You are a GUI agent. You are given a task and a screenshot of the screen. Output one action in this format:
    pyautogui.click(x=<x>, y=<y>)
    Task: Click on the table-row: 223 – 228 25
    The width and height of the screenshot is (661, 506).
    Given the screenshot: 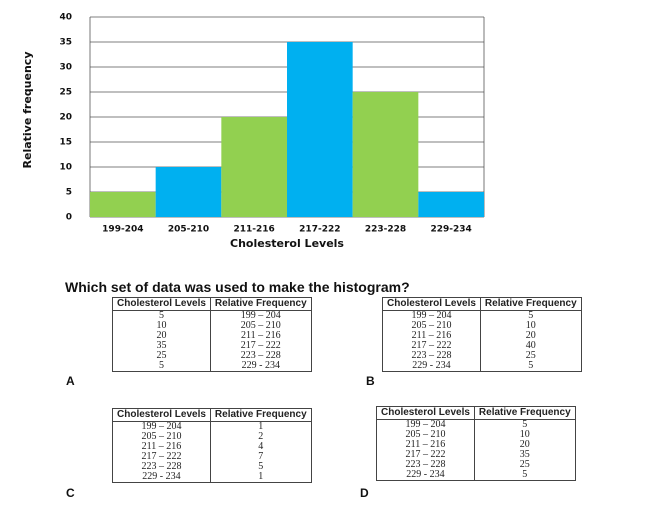 What is the action you would take?
    pyautogui.click(x=476, y=465)
    